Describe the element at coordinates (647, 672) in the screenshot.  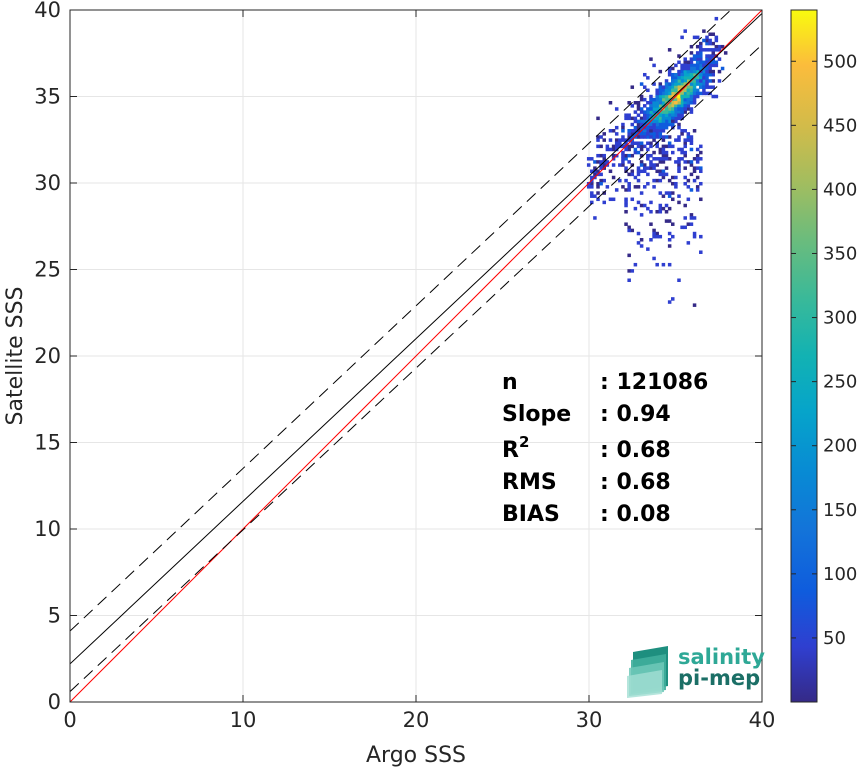
I see `wave-stack-icon` at that location.